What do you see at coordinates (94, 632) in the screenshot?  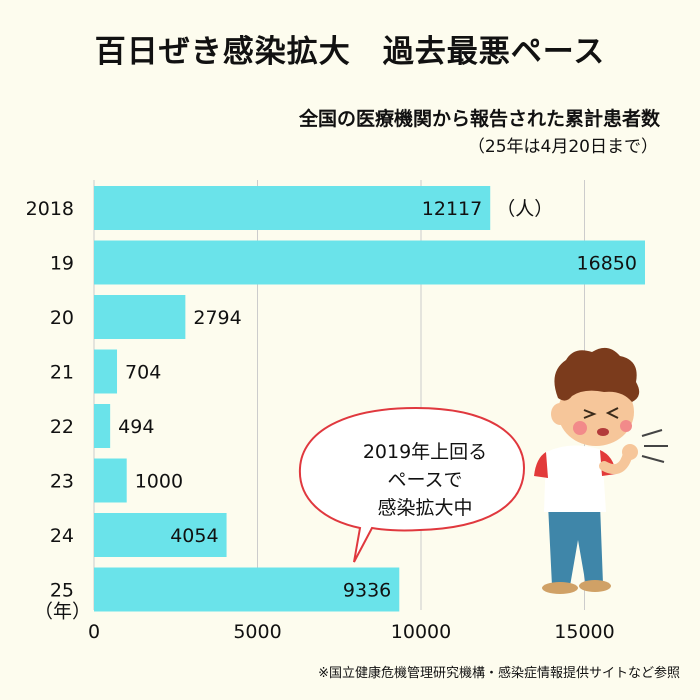 I see `x-tick-label: 0` at bounding box center [94, 632].